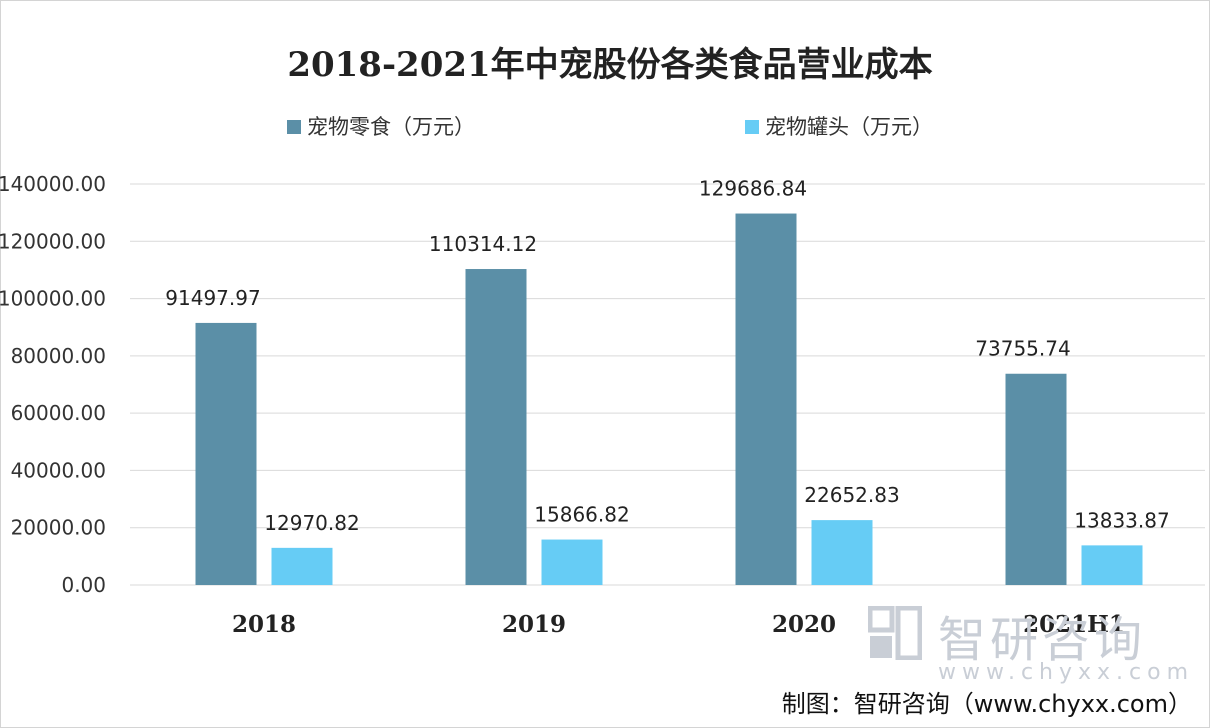 Image resolution: width=1210 pixels, height=728 pixels. I want to click on y-tick-label: 80000.00, so click(58, 356).